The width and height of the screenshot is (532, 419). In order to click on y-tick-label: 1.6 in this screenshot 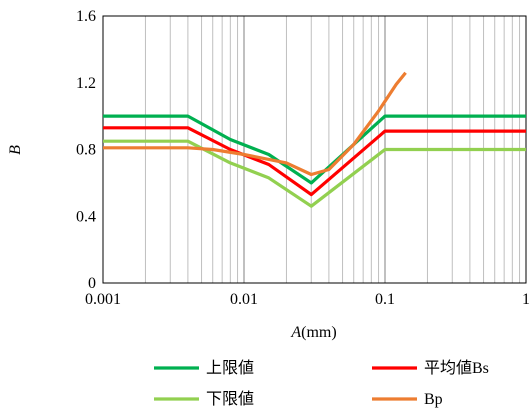, I will do `click(86, 16)`.